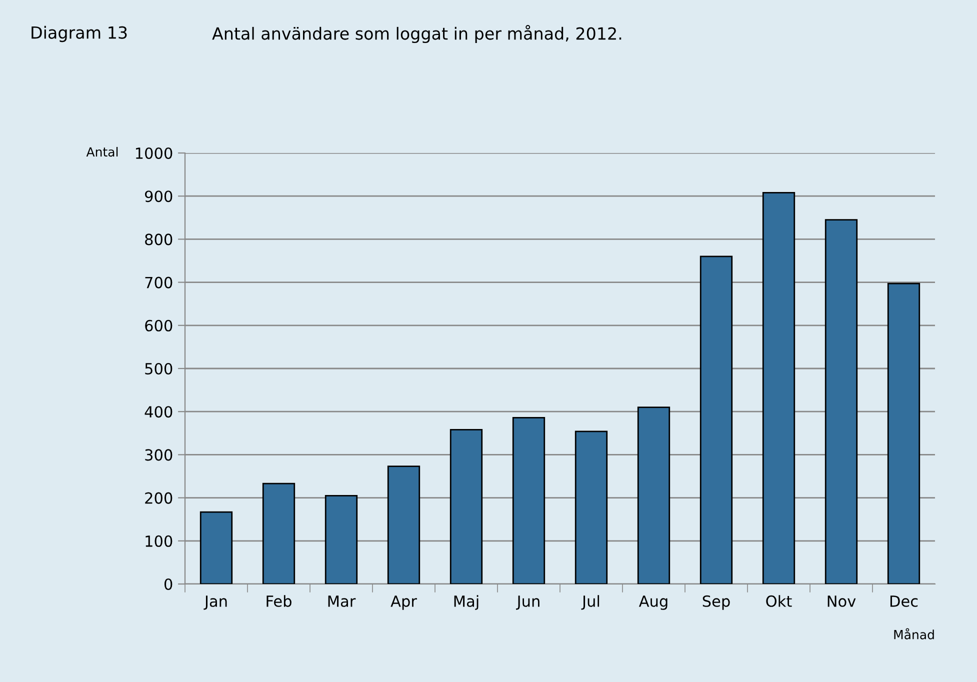  Describe the element at coordinates (590, 602) in the screenshot. I see `x-tick-label: Jul` at that location.